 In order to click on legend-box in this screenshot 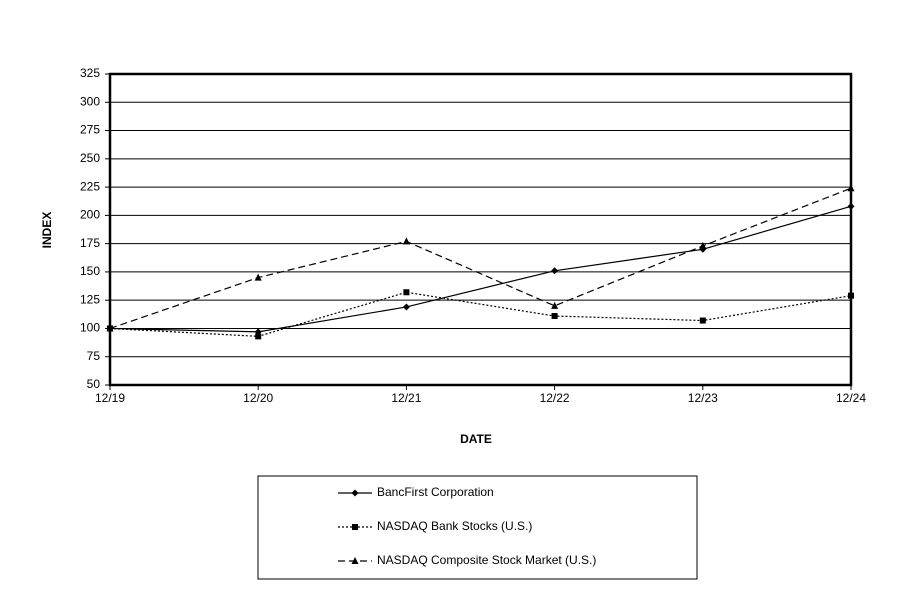, I will do `click(477, 527)`.